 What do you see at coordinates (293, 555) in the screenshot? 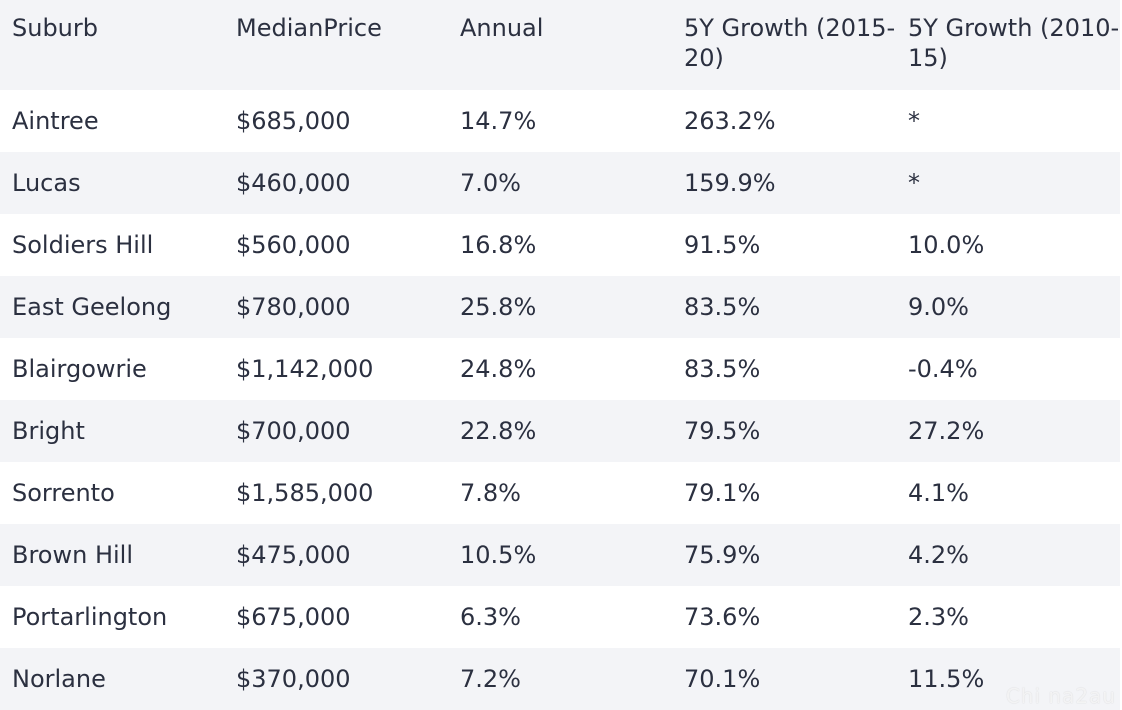
I see `cell-median-price: $475,000` at bounding box center [293, 555].